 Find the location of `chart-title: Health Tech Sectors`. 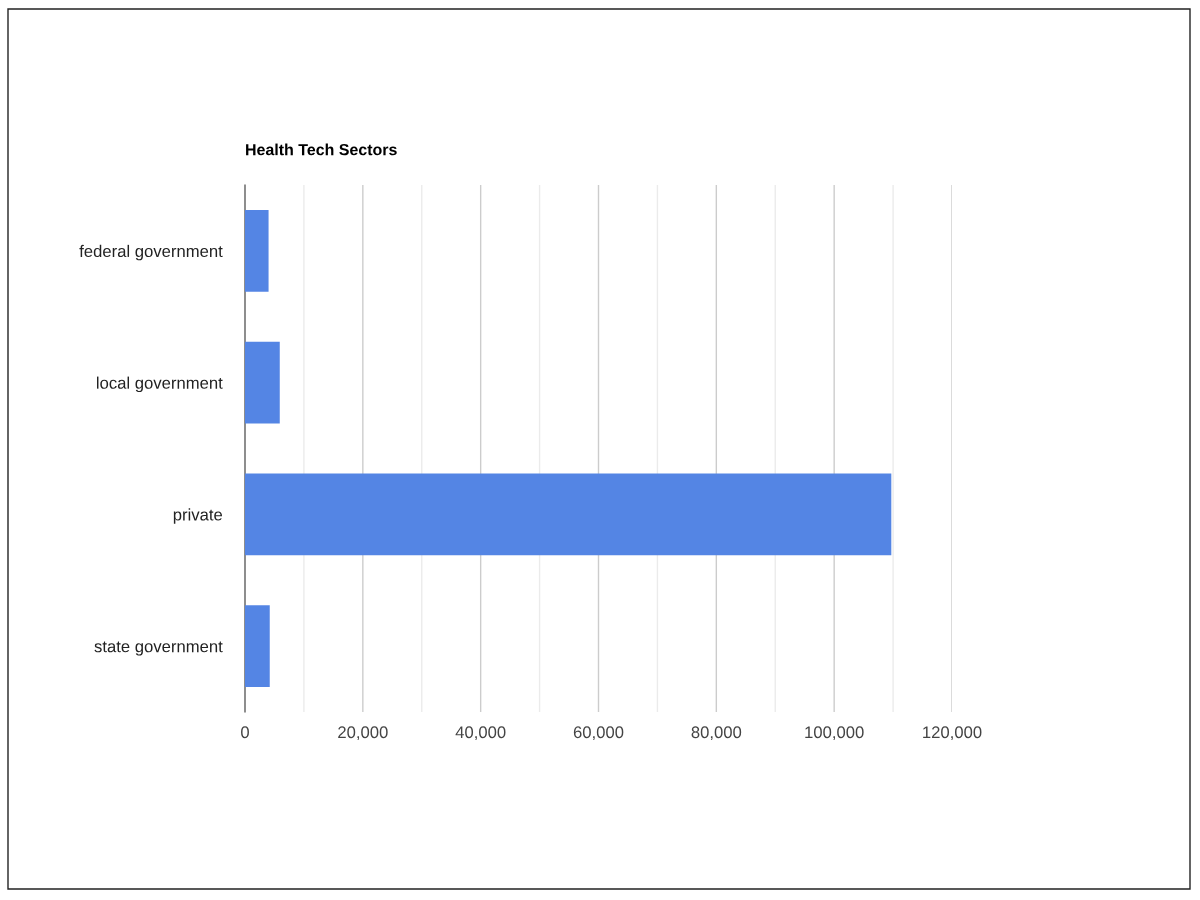

chart-title: Health Tech Sectors is located at coordinates (321, 149).